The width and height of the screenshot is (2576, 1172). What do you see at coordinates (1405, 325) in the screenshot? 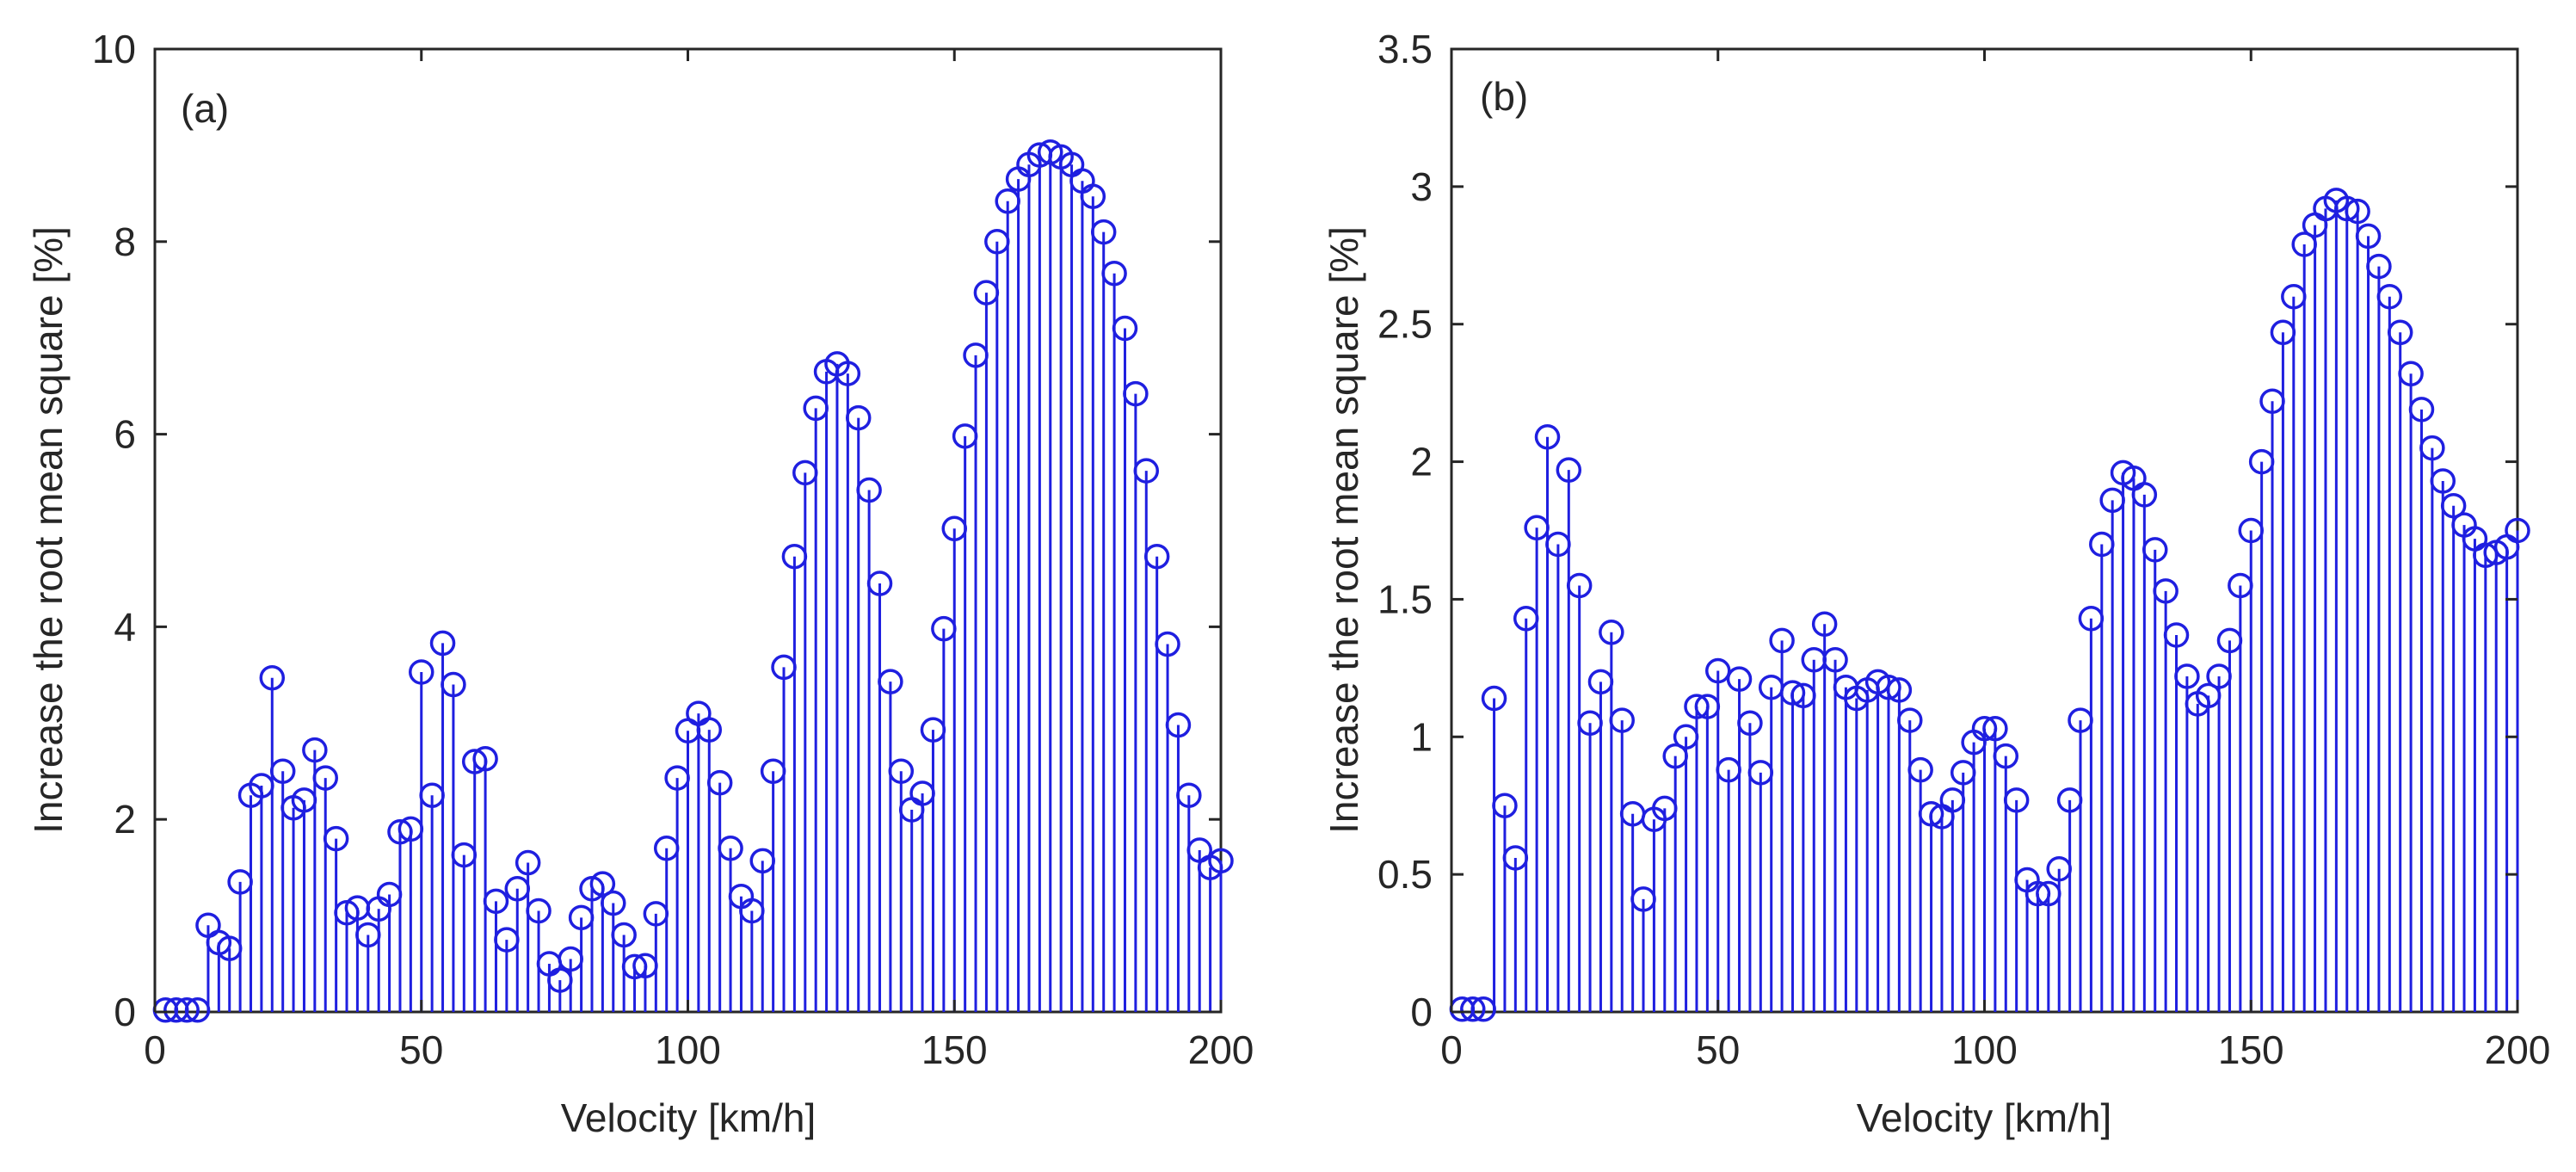
I see `y-tick-label: 2.5` at bounding box center [1405, 325].